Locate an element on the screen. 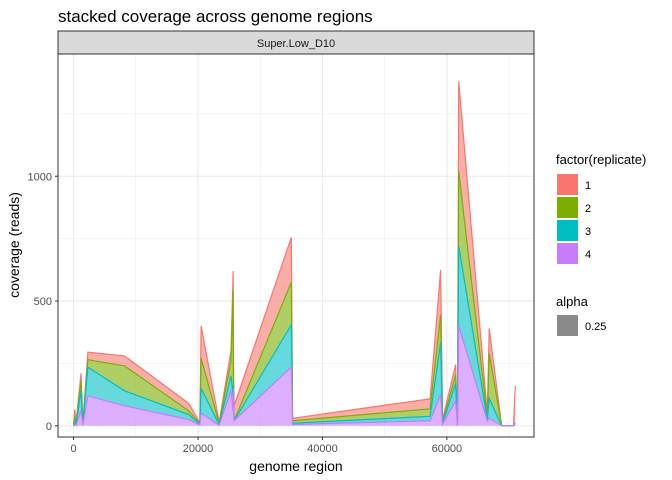 This screenshot has width=672, height=480. y-tick-label: 0 is located at coordinates (49, 427).